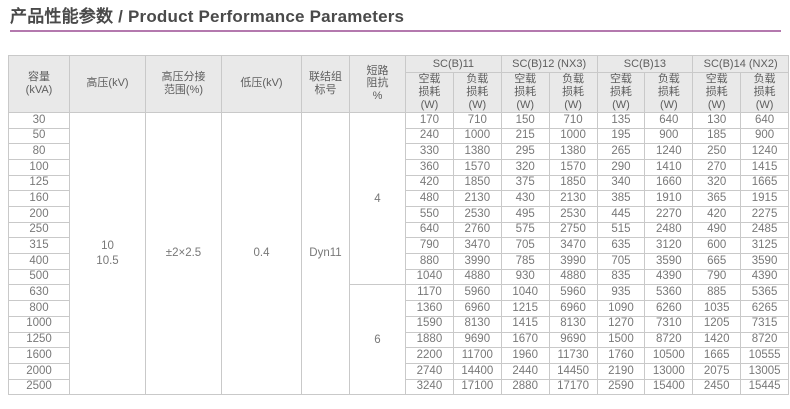 The width and height of the screenshot is (790, 409). I want to click on capacity-cell: 100, so click(39, 167).